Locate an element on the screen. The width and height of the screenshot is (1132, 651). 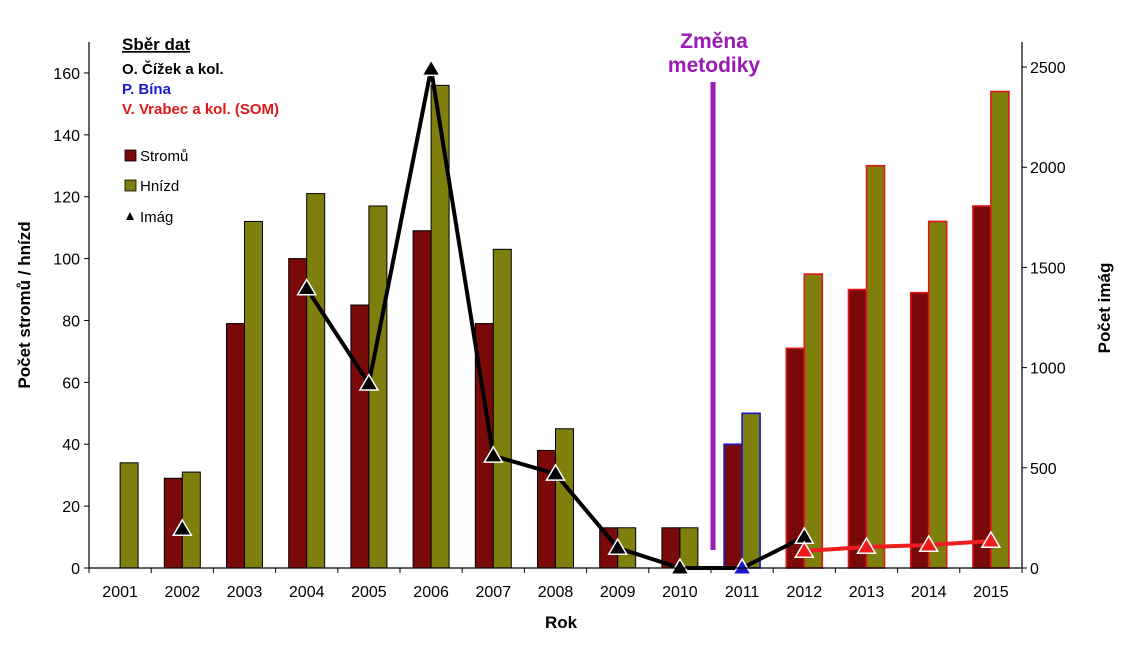
legend-label-hnizd: Hnízd is located at coordinates (159, 186).